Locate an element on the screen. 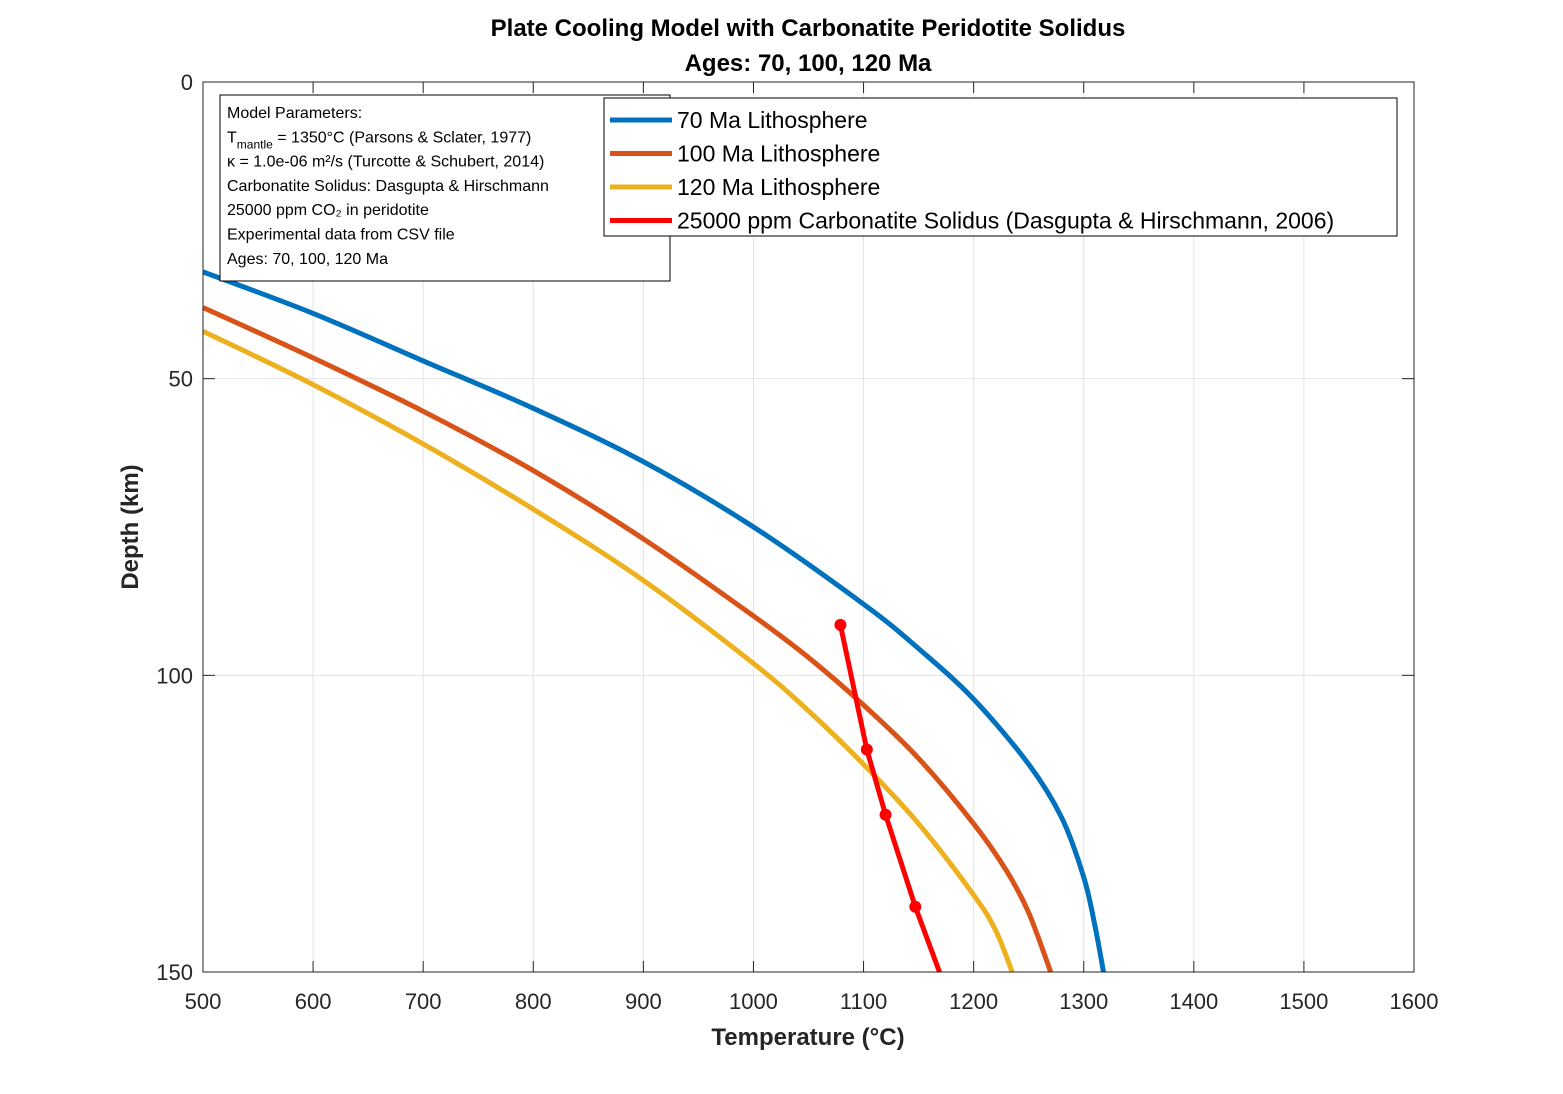 Image resolution: width=1563 pixels, height=1094 pixels. legend-entry: 100 Ma Lithosphere is located at coordinates (778, 154).